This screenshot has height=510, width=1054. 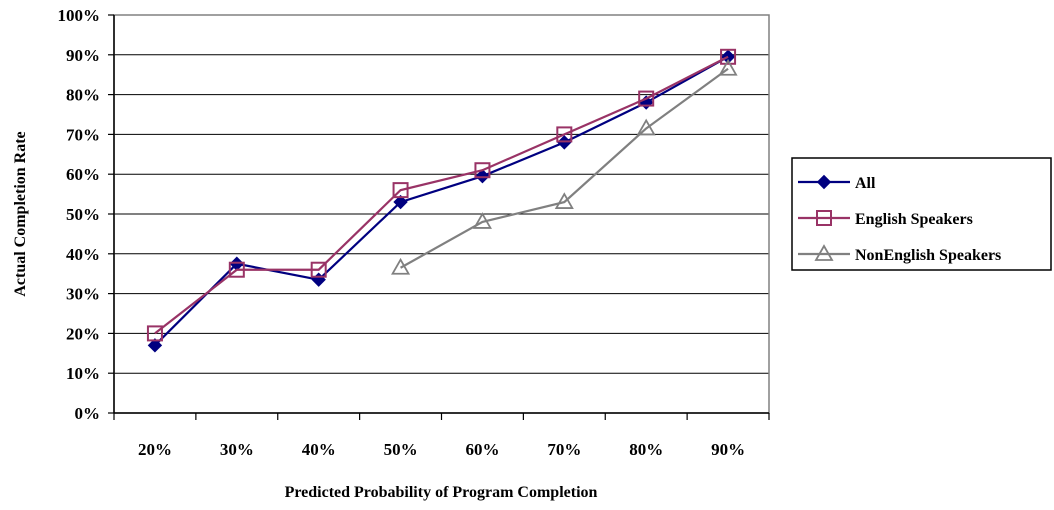 I want to click on legend-item-nonenglish-speakers: NonEnglish Speakers, so click(x=899, y=254).